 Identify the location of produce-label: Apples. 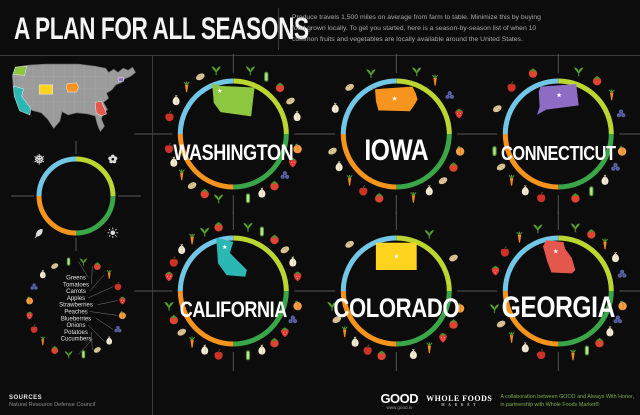
(76, 299).